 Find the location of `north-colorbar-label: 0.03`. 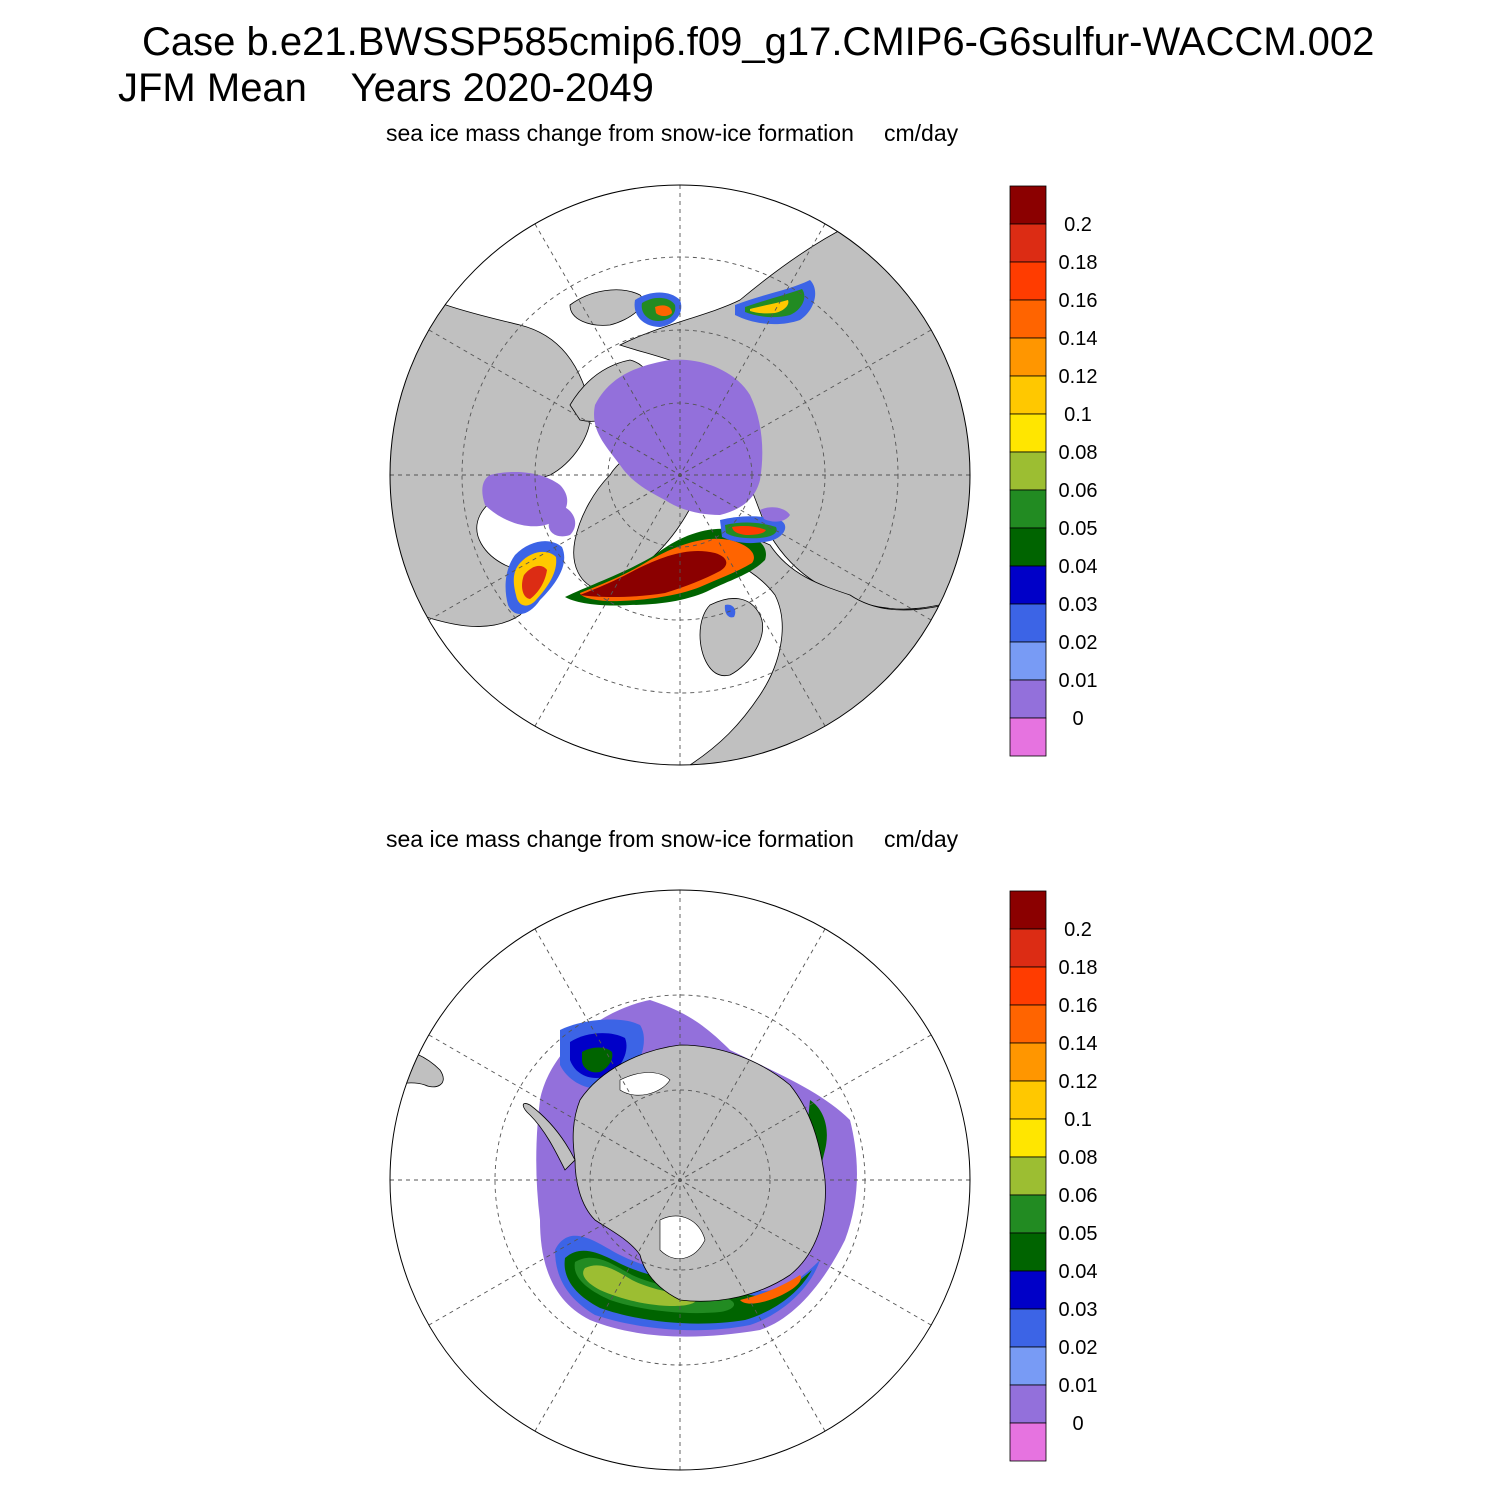

north-colorbar-label: 0.03 is located at coordinates (1078, 605).